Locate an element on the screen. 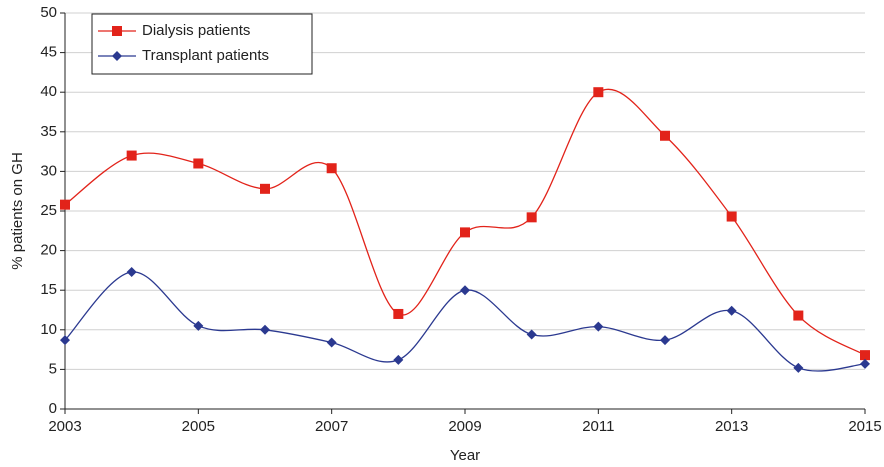  y-tick-label: 20 is located at coordinates (48, 250).